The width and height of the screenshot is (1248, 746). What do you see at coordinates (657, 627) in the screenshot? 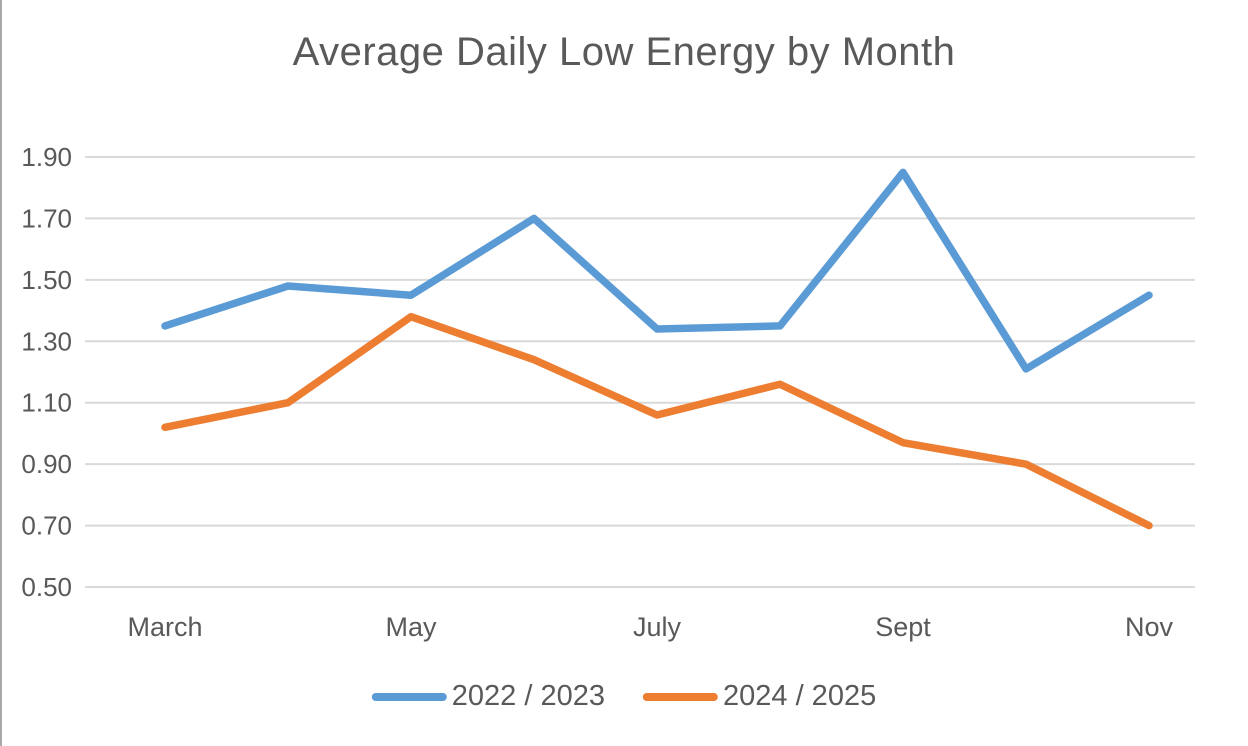
I see `x-axis-label: July` at bounding box center [657, 627].